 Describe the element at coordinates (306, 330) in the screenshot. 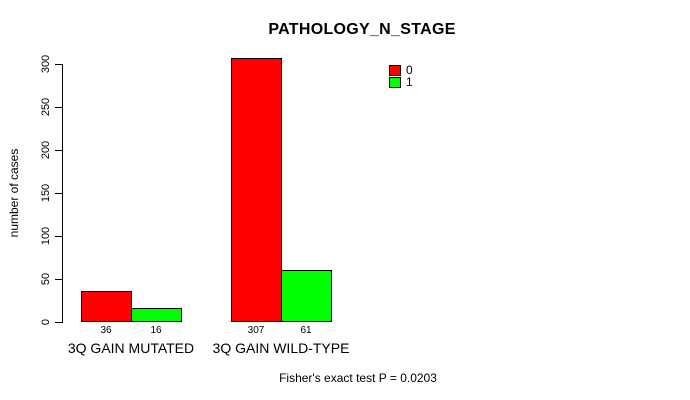

I see `bar-value-label: 61` at that location.